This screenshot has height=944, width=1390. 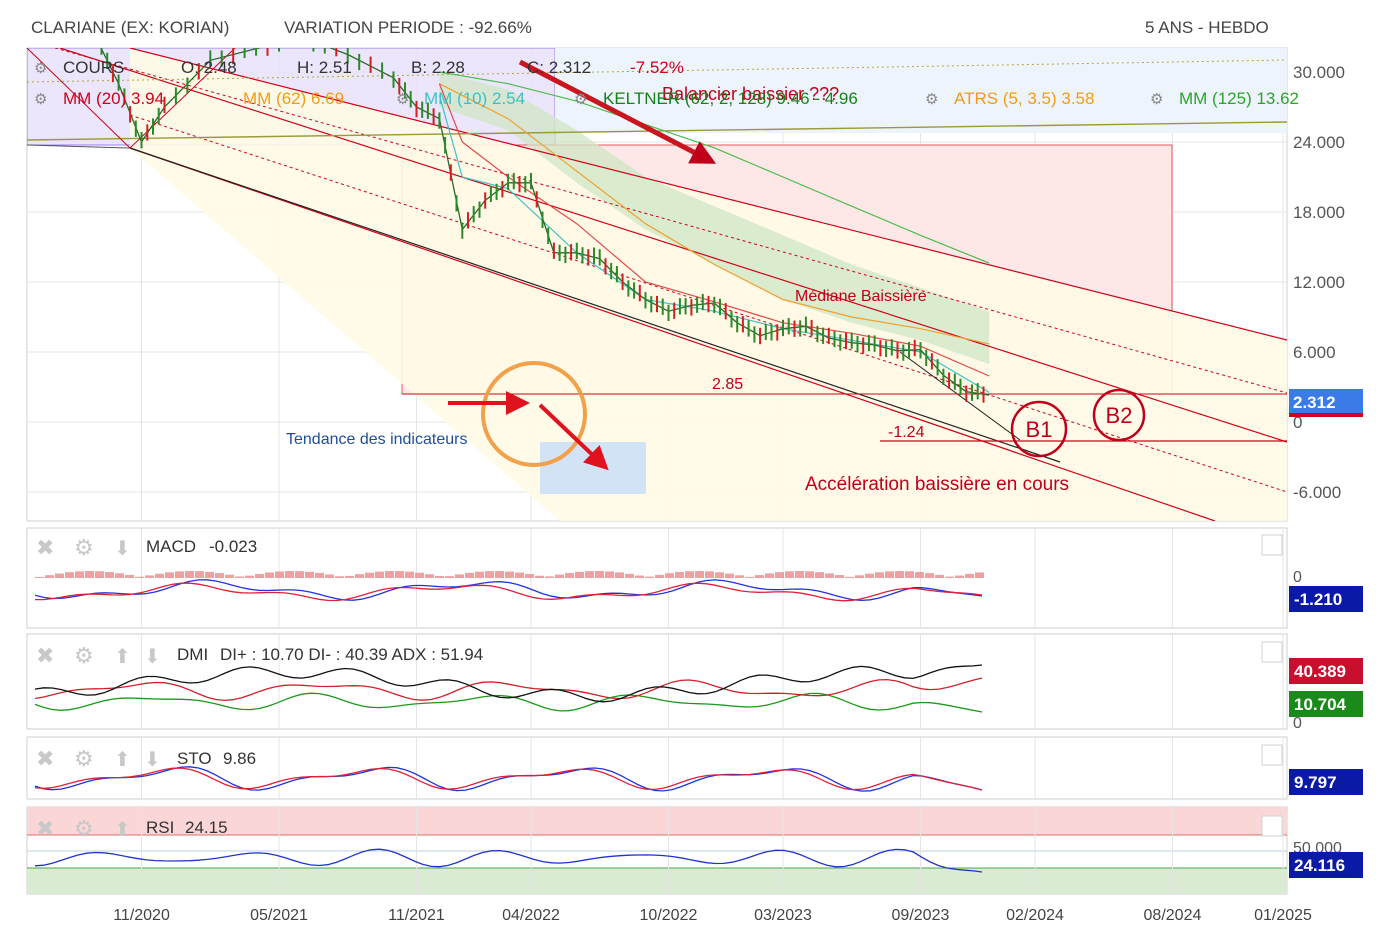 I want to click on high-value: H: 2.51, so click(x=324, y=67).